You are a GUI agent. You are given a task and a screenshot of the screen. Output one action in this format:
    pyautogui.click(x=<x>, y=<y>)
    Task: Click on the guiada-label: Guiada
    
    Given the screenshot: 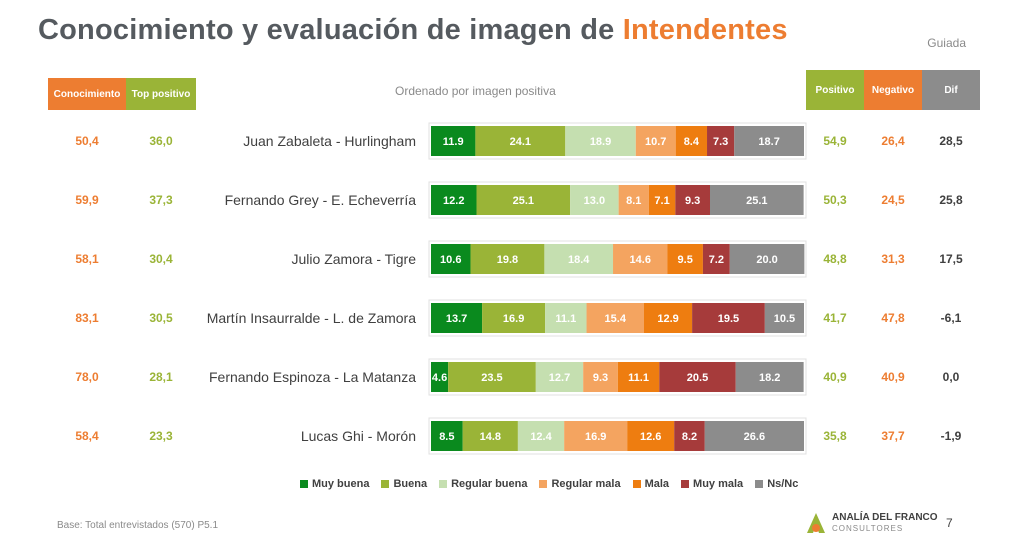 What is the action you would take?
    pyautogui.click(x=946, y=43)
    